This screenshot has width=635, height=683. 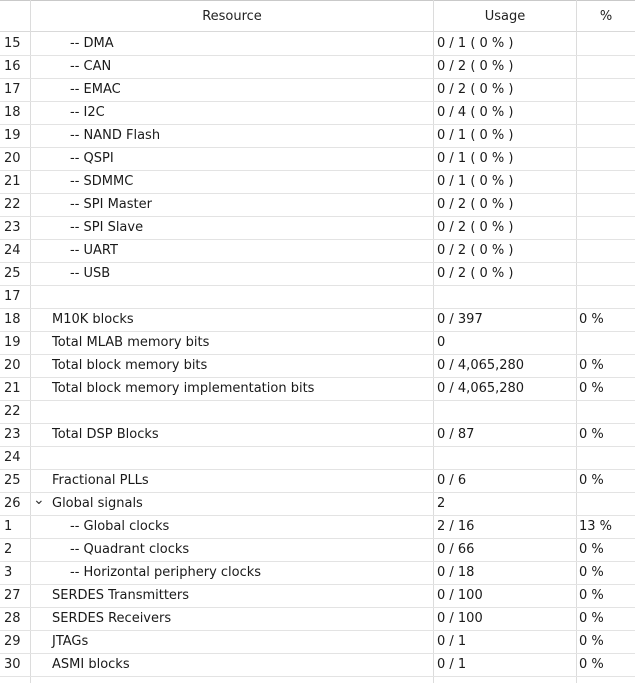 I want to click on table-row: 3 -- Horizontal periphery clocks 0 / 18 0 %, so click(x=317, y=573).